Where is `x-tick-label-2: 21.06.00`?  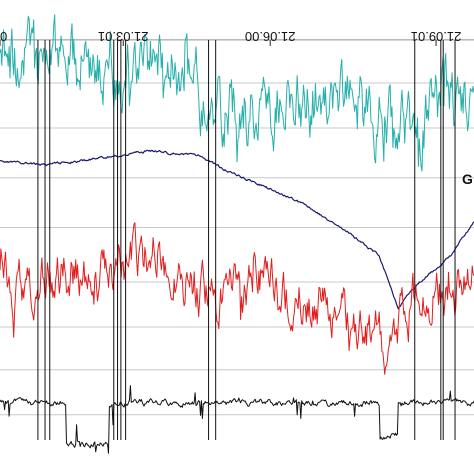 x-tick-label-2: 21.06.00 is located at coordinates (270, 36).